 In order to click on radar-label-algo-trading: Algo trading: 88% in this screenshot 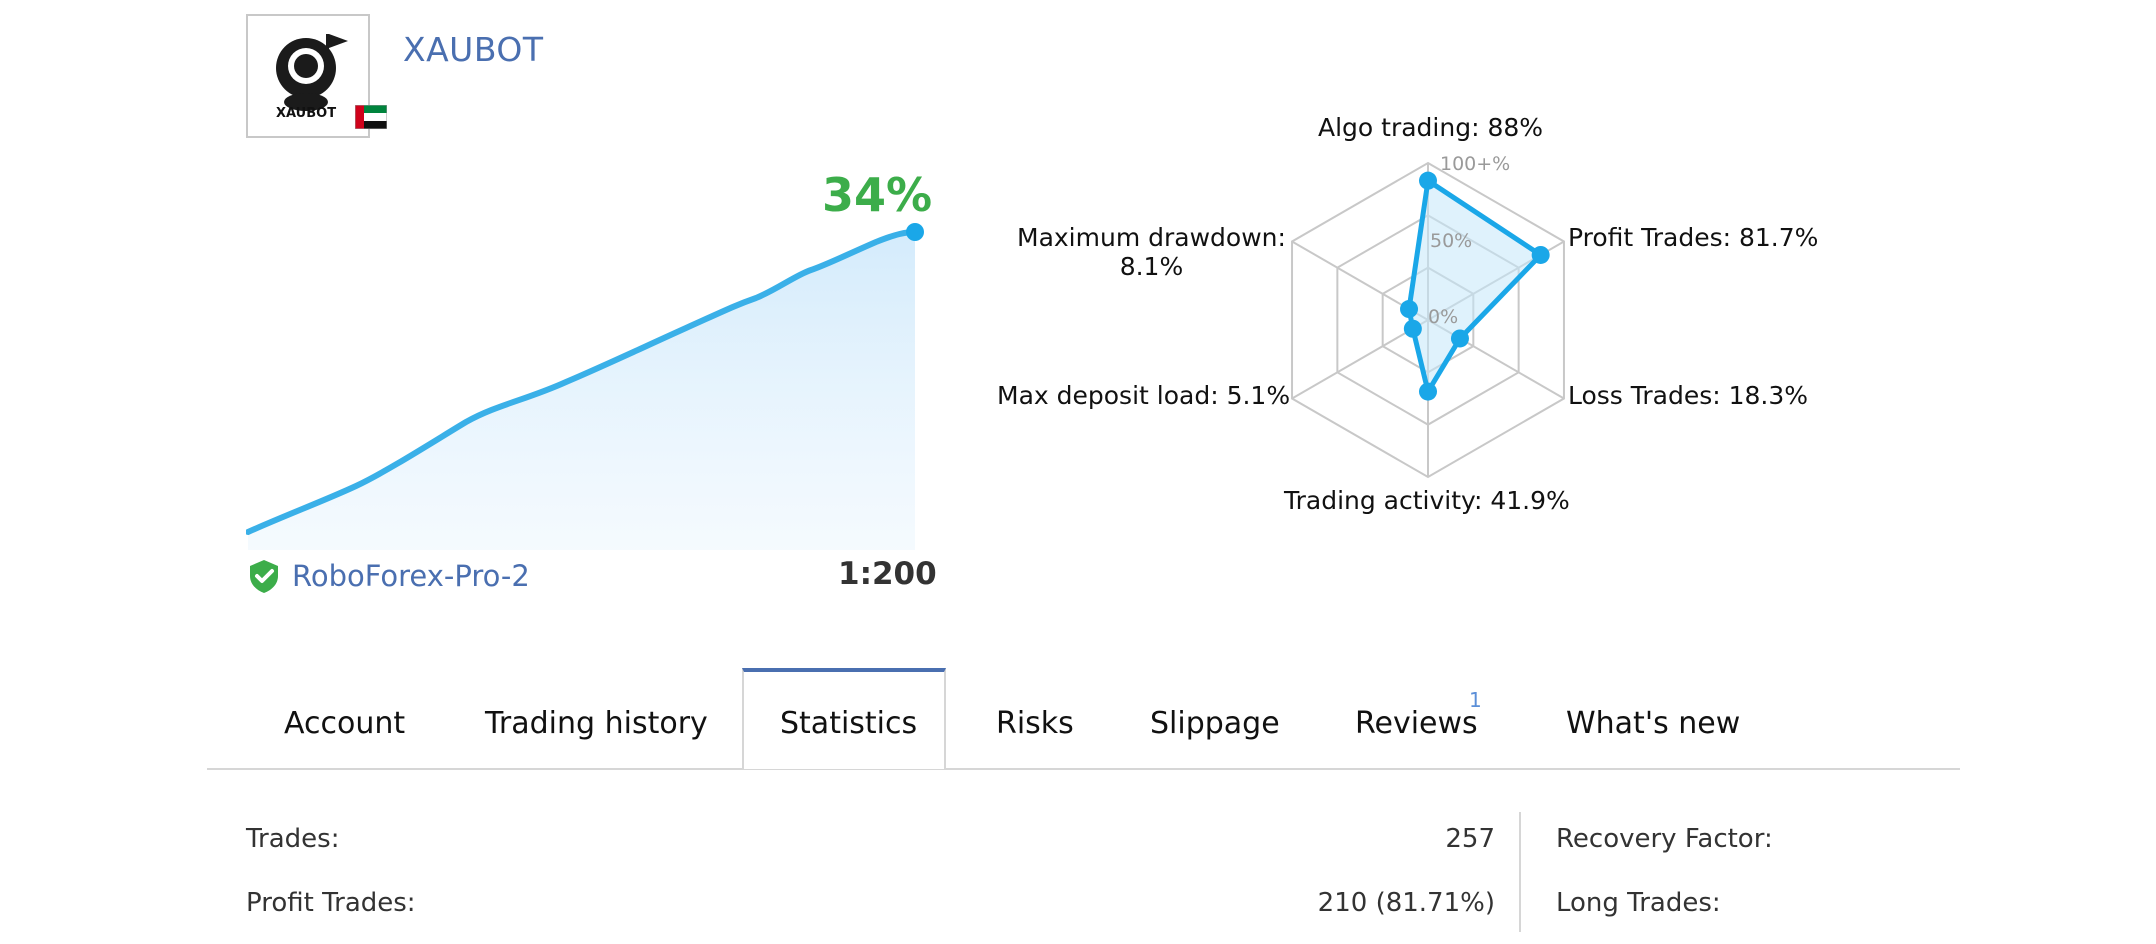, I will do `click(1431, 127)`.